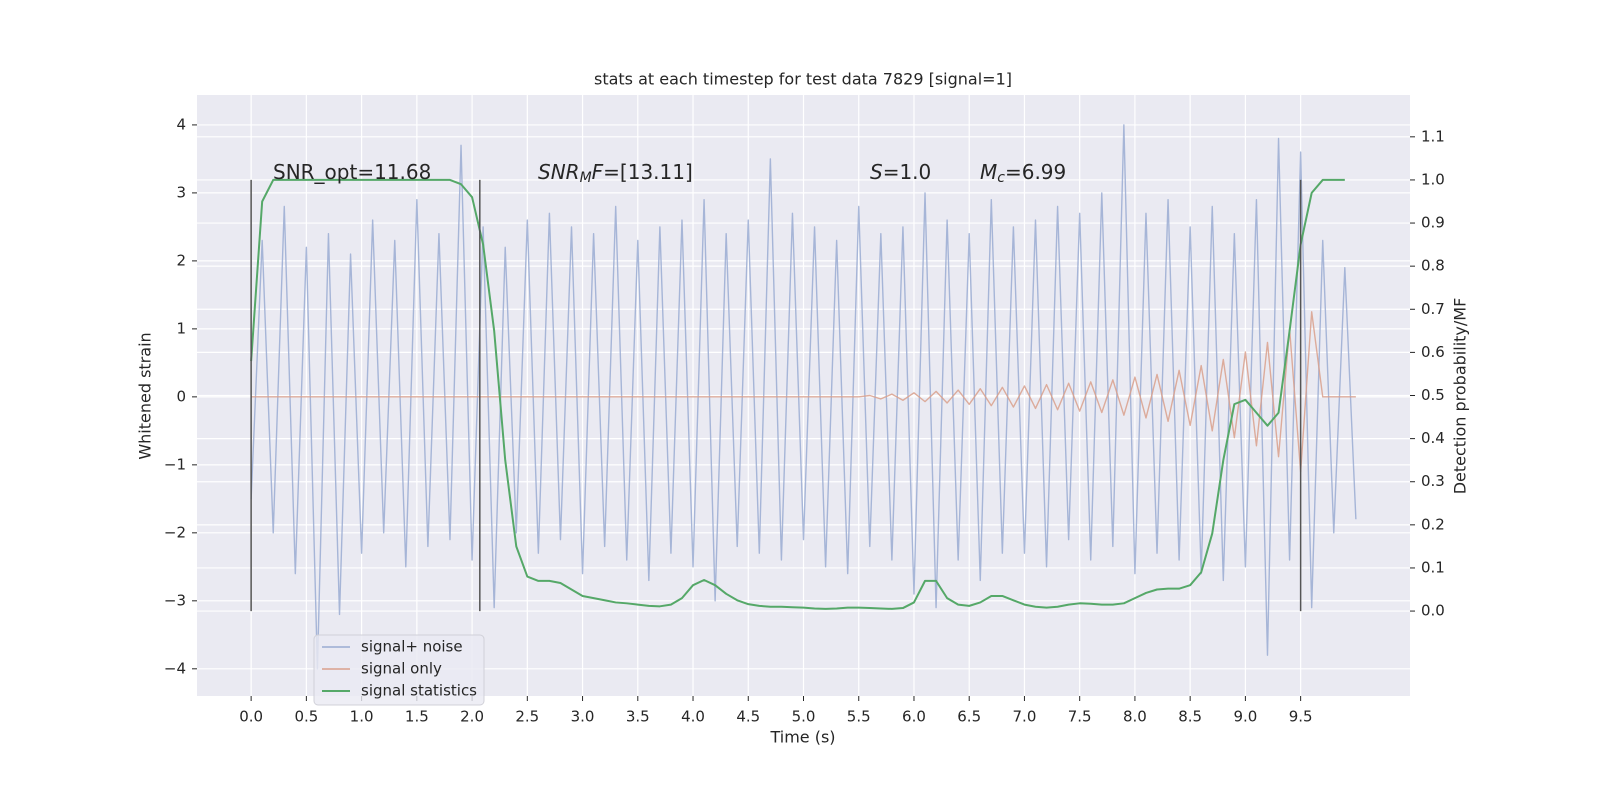 Image resolution: width=1600 pixels, height=800 pixels. Describe the element at coordinates (1433, 611) in the screenshot. I see `y2-tick-label: 0.0` at that location.